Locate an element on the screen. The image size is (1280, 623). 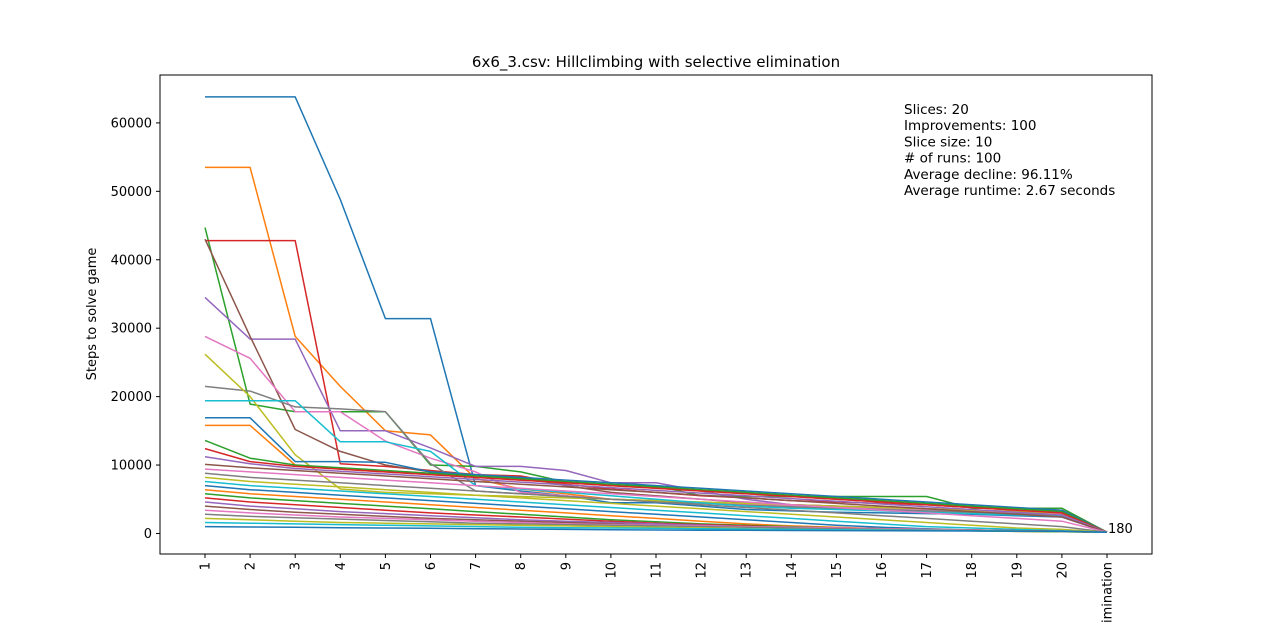
x-tick-label: 20 is located at coordinates (1062, 570).